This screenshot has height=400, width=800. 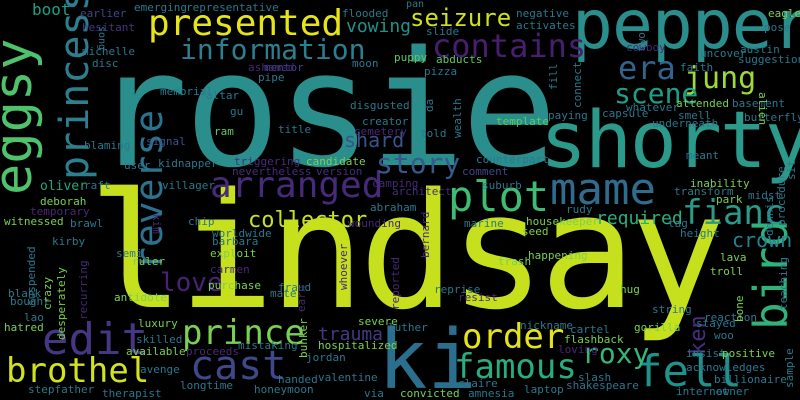 What do you see at coordinates (297, 185) in the screenshot?
I see `word-arranged: arranged` at bounding box center [297, 185].